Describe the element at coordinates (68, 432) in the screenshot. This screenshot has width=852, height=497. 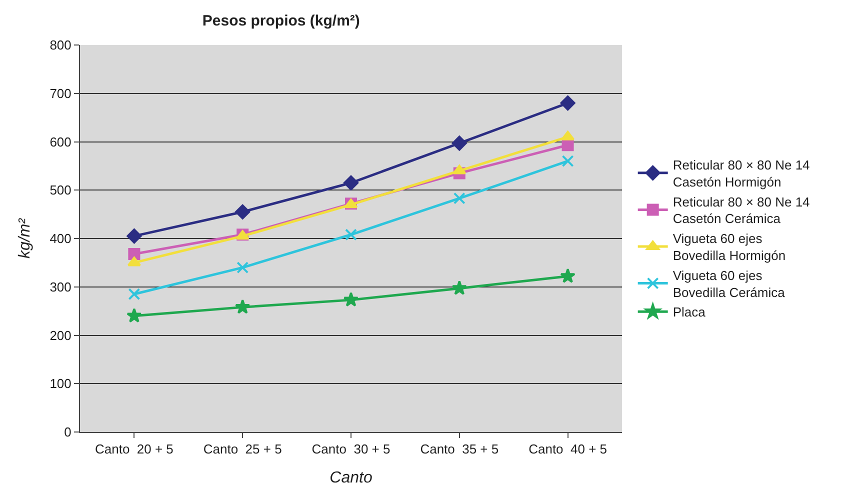
I see `y-tick-label: 0` at that location.